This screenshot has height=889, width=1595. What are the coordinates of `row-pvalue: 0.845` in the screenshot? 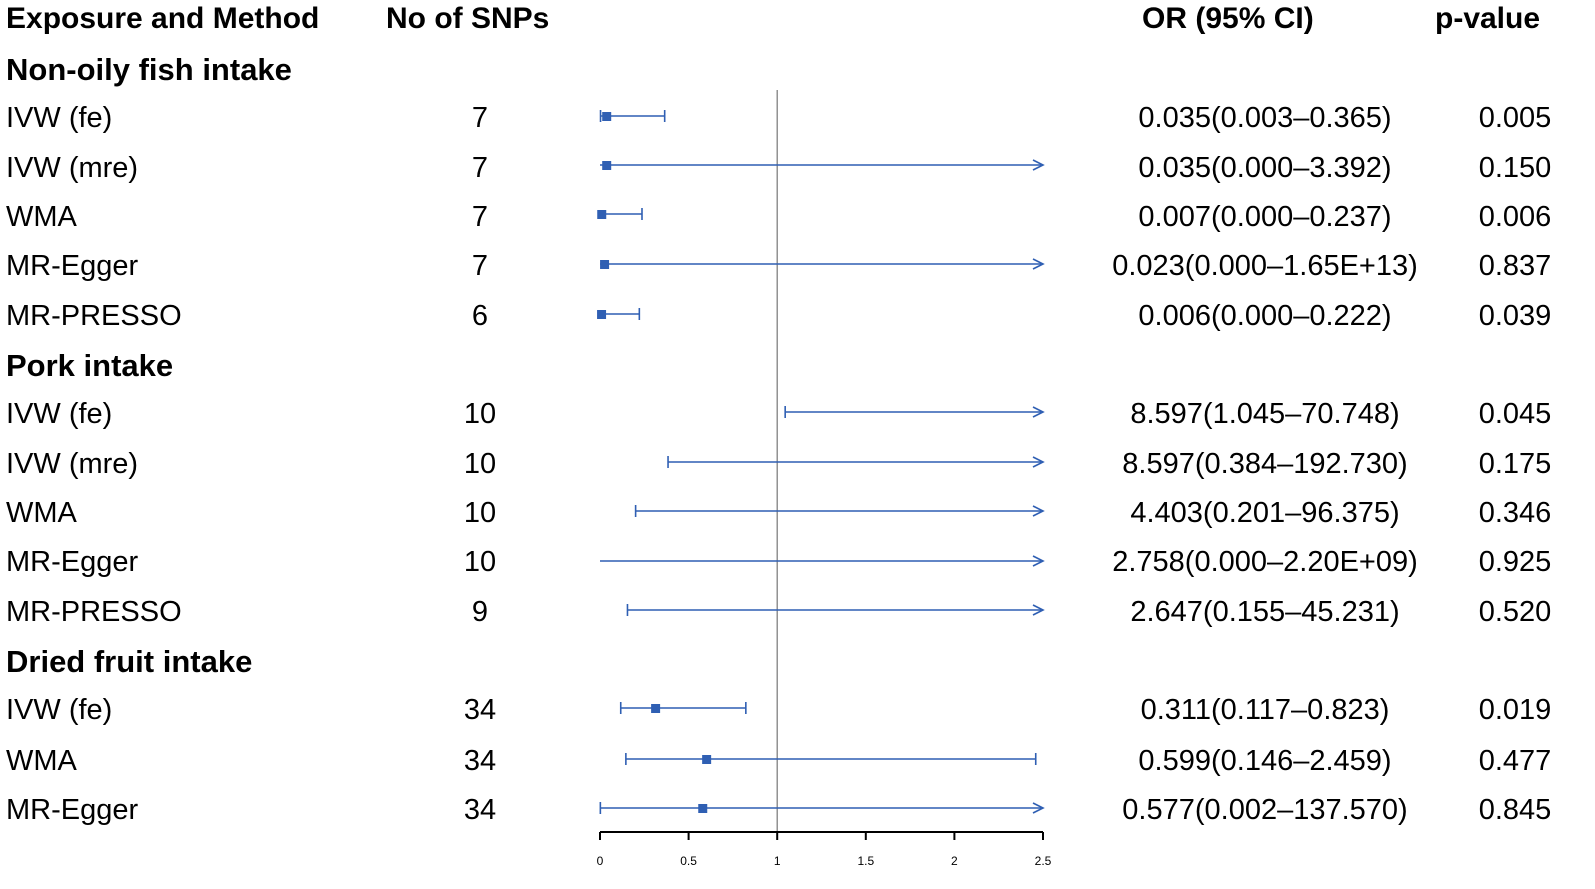 It's located at (1515, 810).